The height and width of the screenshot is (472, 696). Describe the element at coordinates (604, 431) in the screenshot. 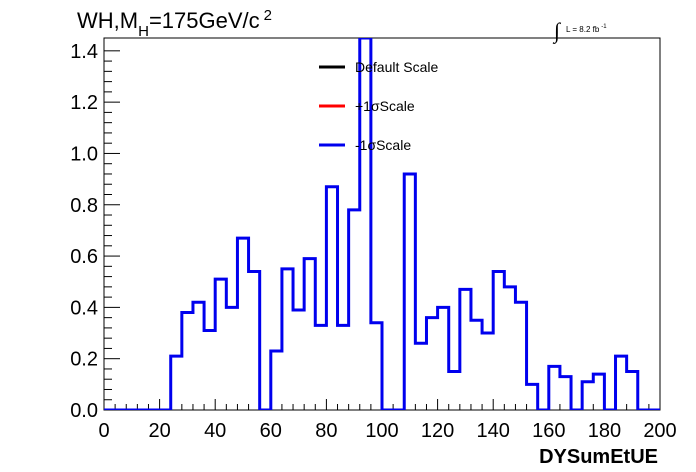

I see `x-tick-label: 180` at that location.